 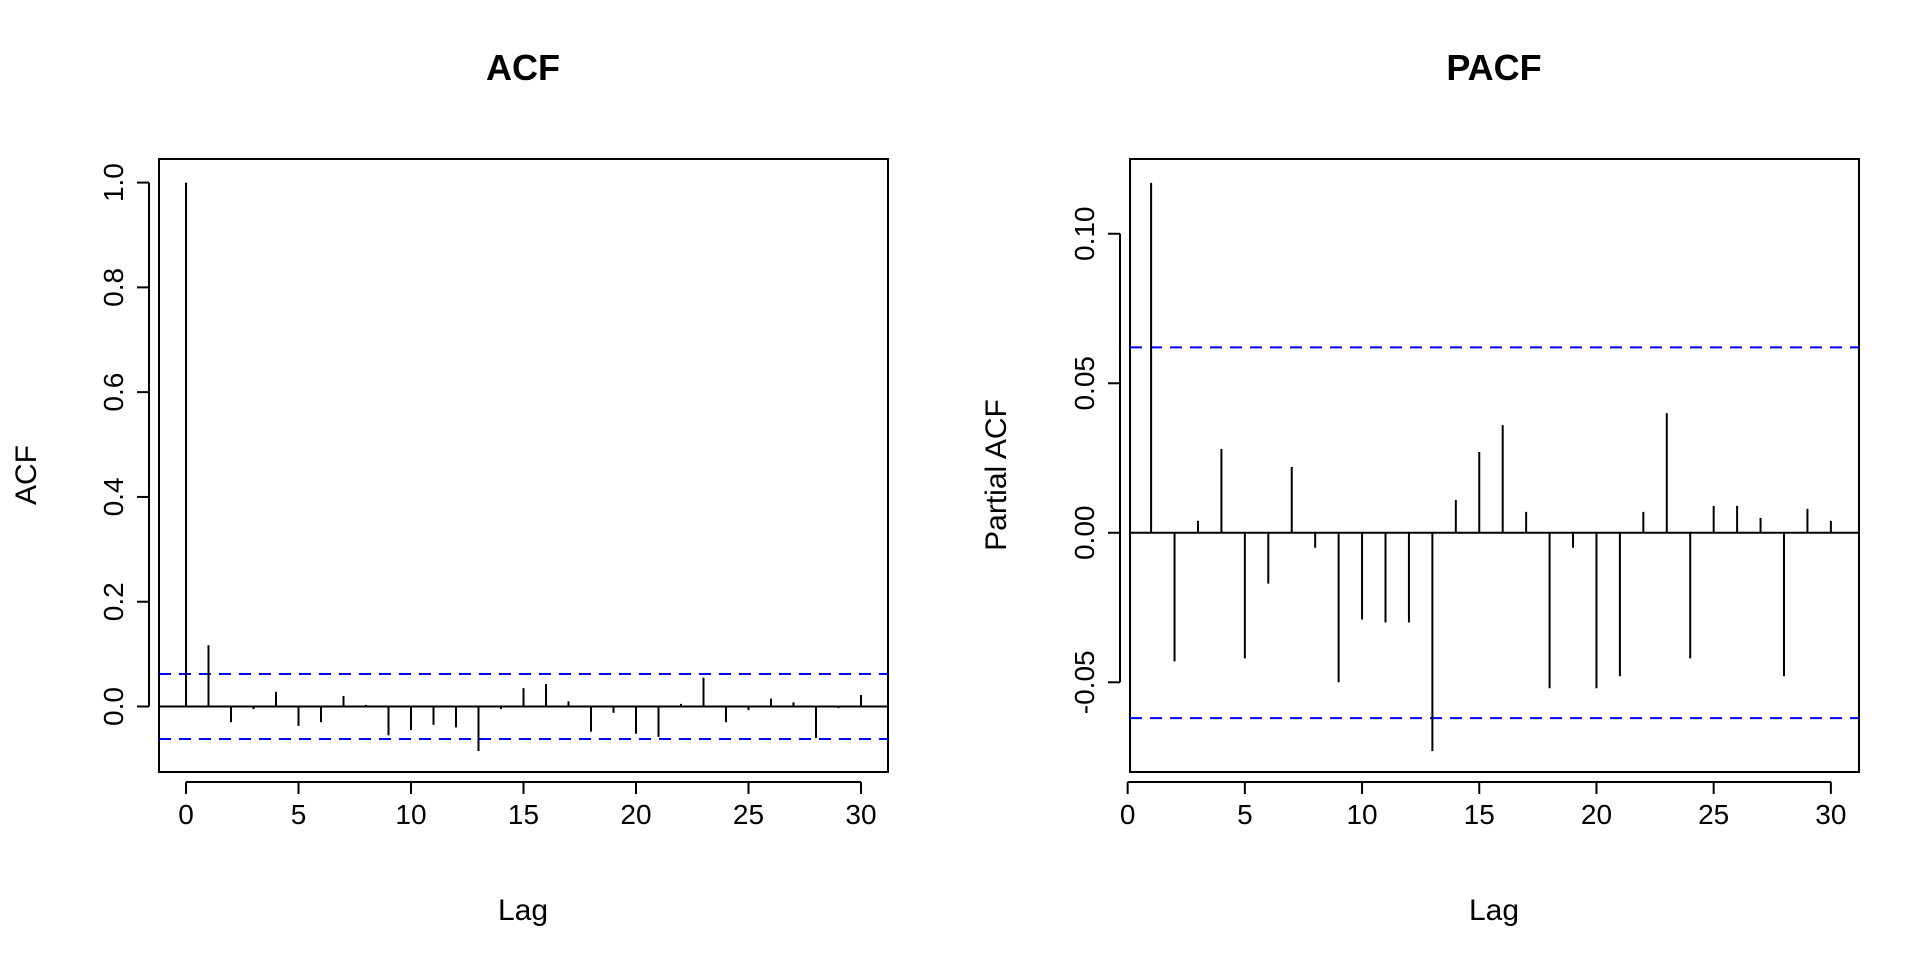 What do you see at coordinates (1479, 814) in the screenshot?
I see `pacf-x-tick-label: 15` at bounding box center [1479, 814].